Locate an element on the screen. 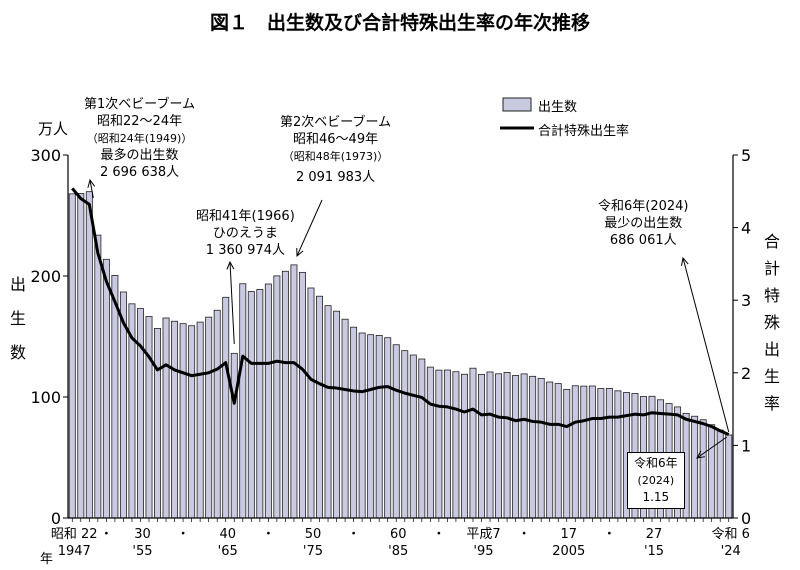  ann-text: 2 091 983人 is located at coordinates (335, 177).